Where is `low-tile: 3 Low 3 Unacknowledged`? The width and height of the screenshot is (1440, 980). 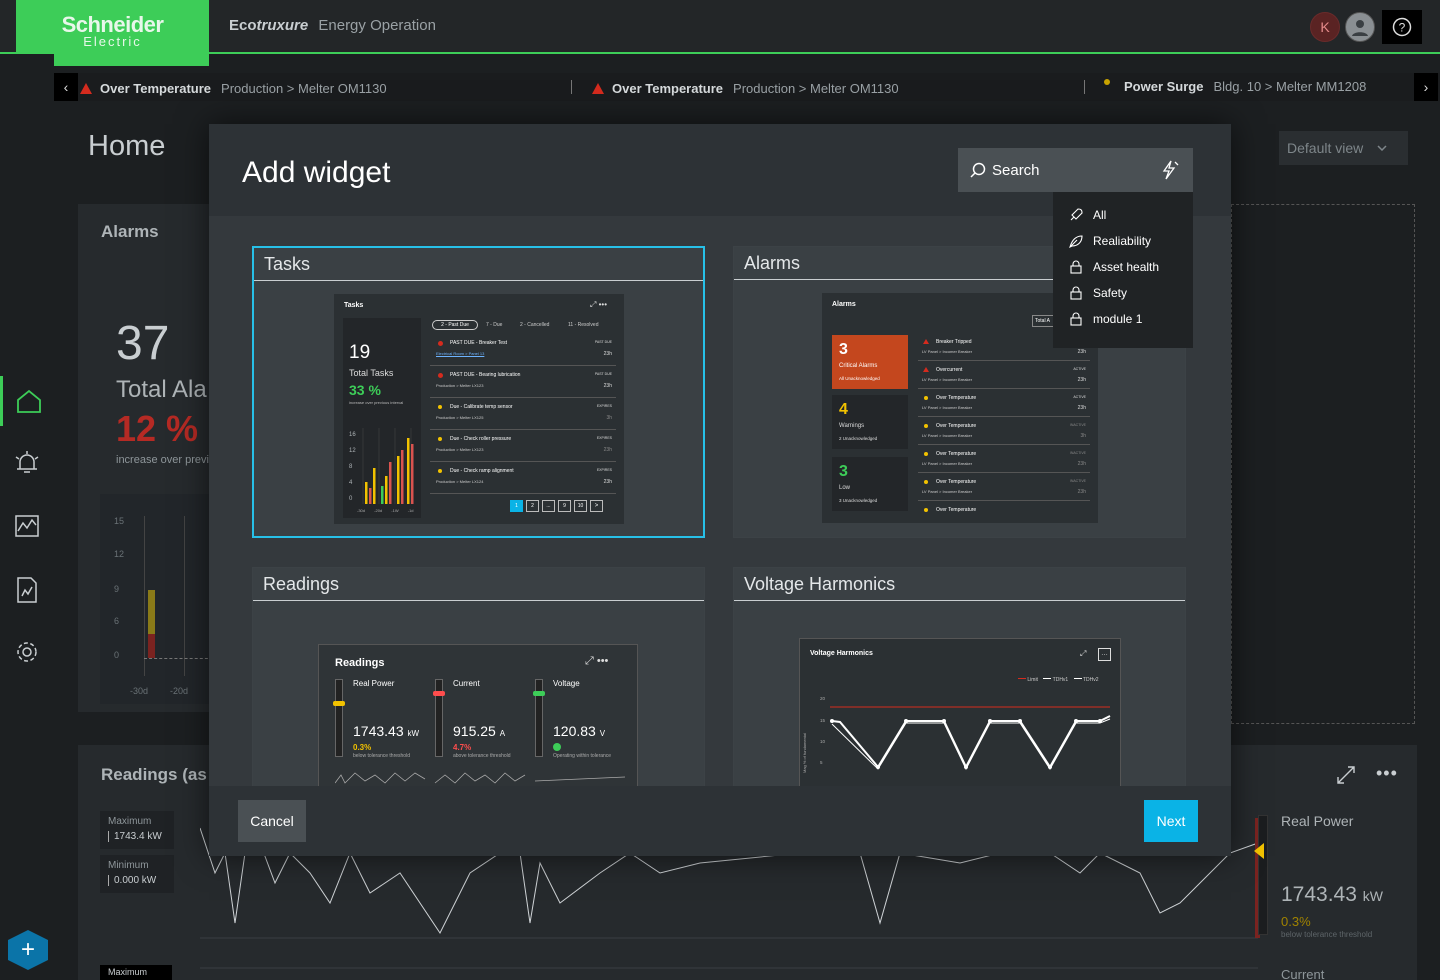
low-tile: 3 Low 3 Unacknowledged is located at coordinates (870, 484).